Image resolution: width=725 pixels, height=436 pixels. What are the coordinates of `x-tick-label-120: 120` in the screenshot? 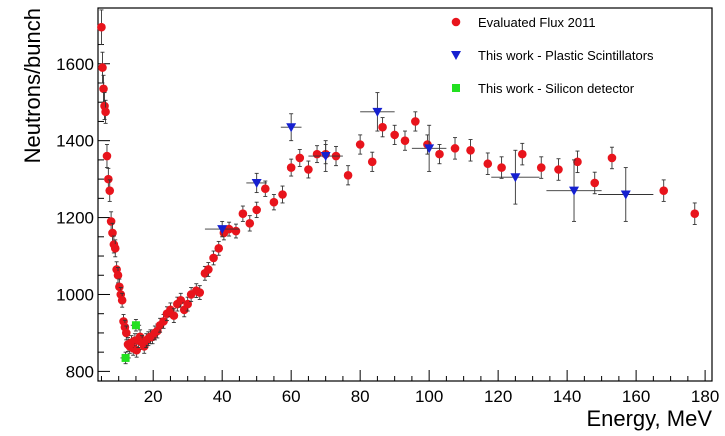 It's located at (498, 396).